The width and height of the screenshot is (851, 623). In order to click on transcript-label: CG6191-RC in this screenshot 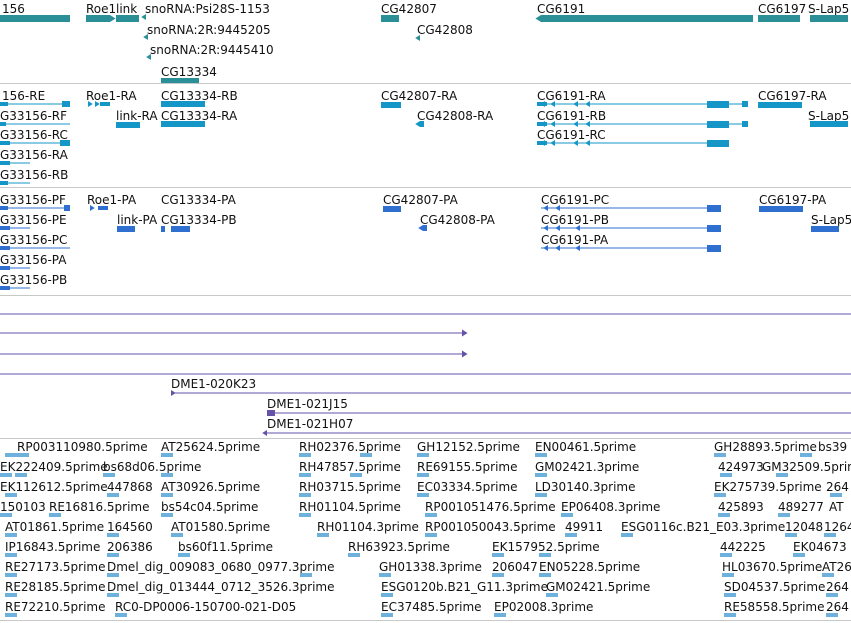, I will do `click(571, 135)`.